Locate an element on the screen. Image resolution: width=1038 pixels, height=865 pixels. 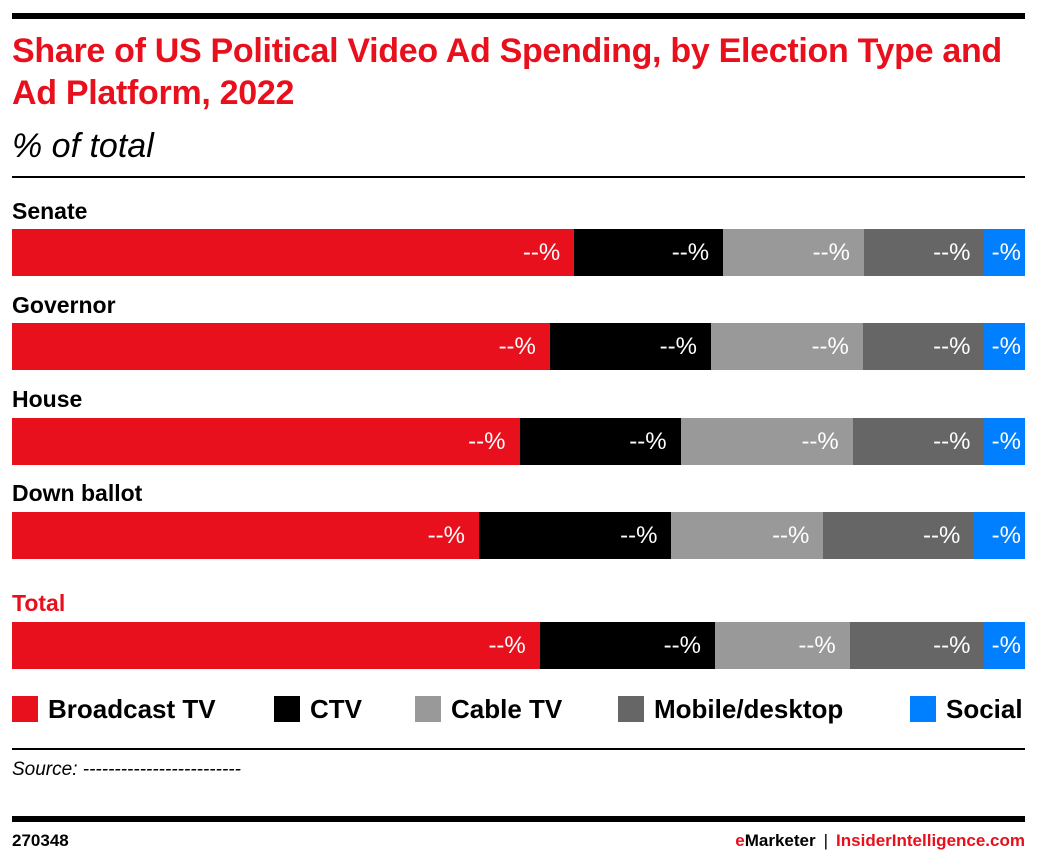
chart-id: 270348 is located at coordinates (40, 840).